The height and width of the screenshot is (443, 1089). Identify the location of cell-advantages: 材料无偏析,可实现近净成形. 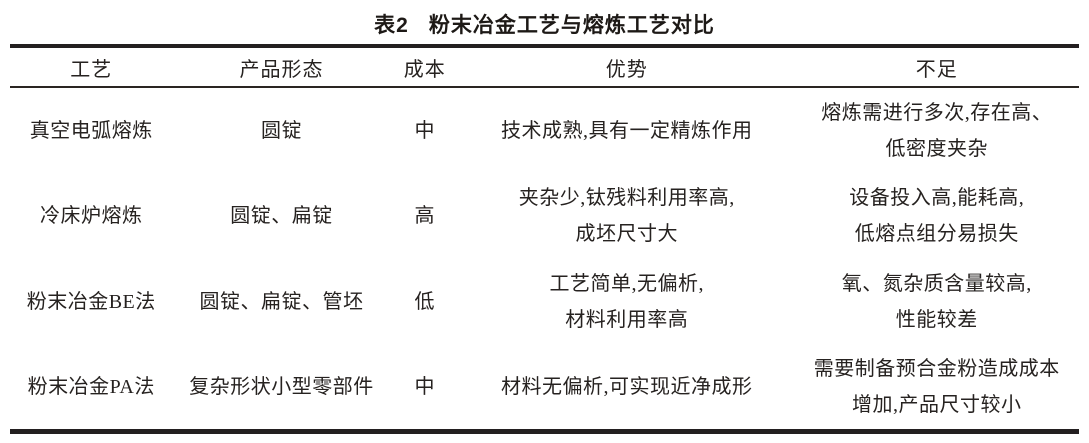
(627, 386).